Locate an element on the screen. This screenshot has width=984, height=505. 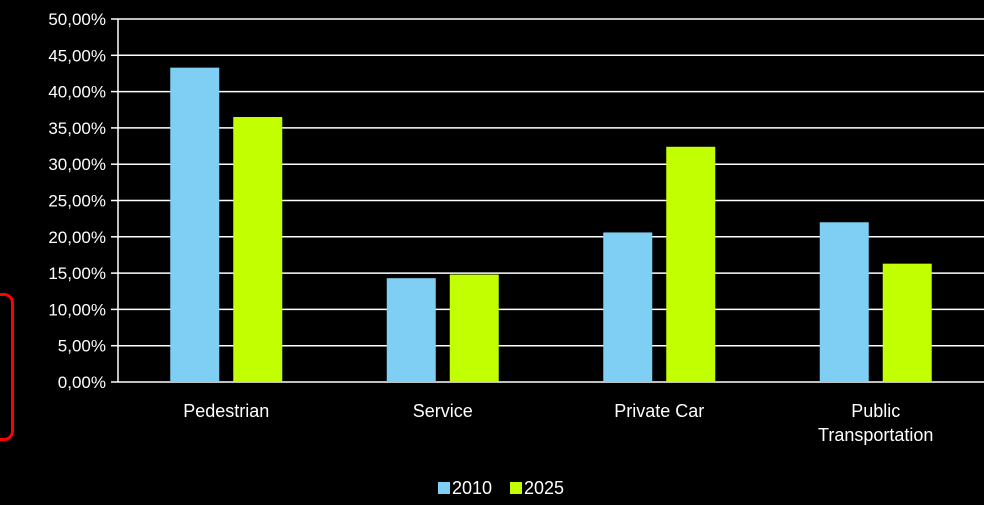
legend-label-2025: 2025 is located at coordinates (544, 488).